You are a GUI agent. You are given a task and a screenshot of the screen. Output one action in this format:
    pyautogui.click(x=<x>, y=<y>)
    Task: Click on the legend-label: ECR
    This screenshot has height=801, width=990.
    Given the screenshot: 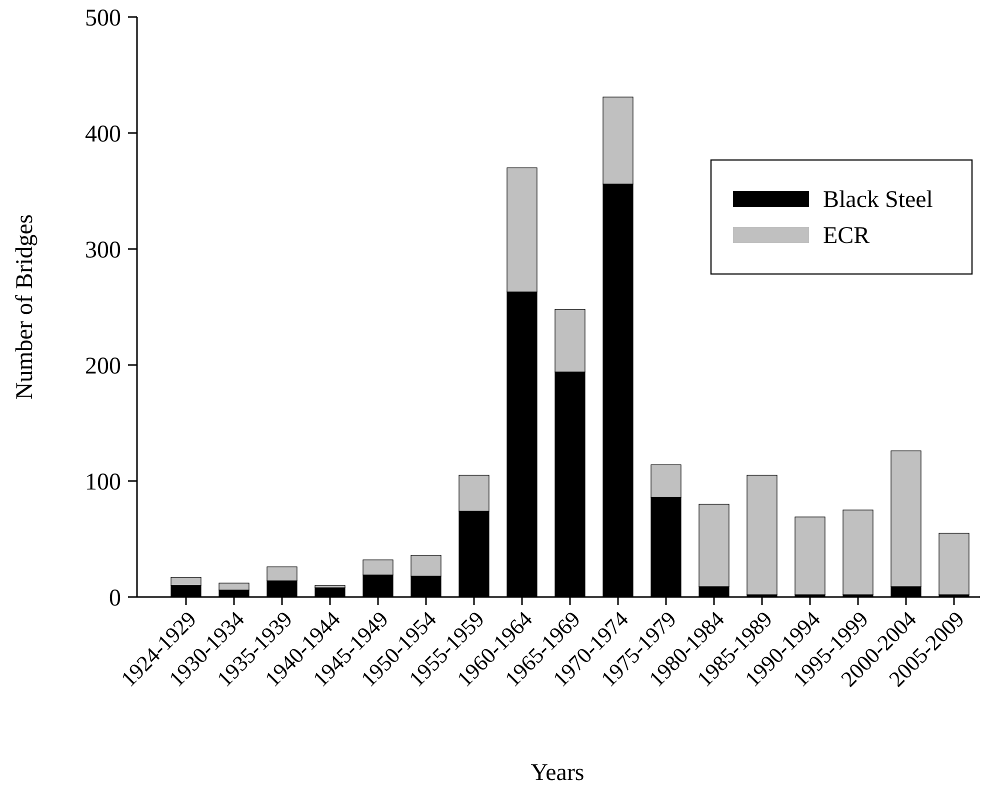 What is the action you would take?
    pyautogui.click(x=846, y=236)
    